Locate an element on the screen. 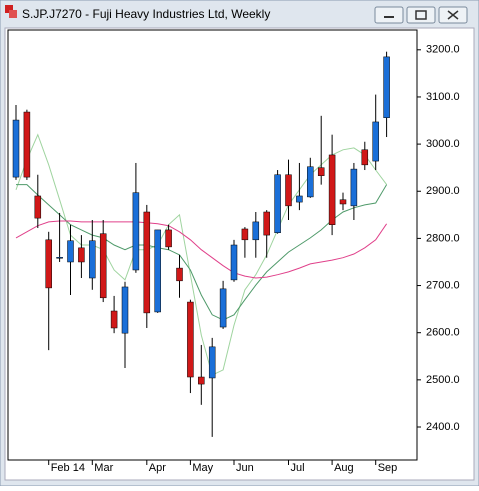 The width and height of the screenshot is (479, 491). close-icon is located at coordinates (453, 15).